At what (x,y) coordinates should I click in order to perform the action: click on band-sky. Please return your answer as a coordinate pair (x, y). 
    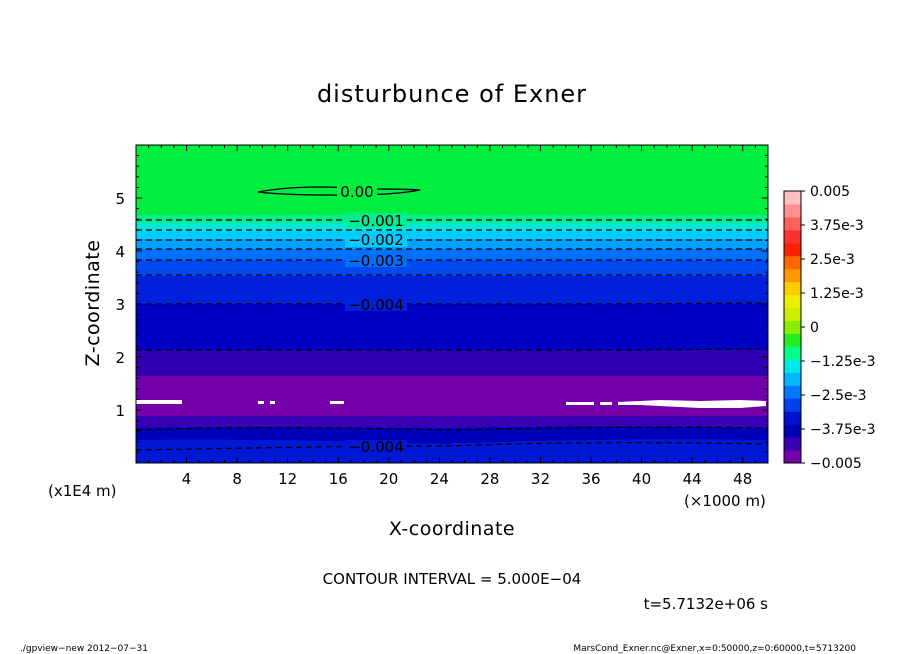
    Looking at the image, I should click on (452, 244).